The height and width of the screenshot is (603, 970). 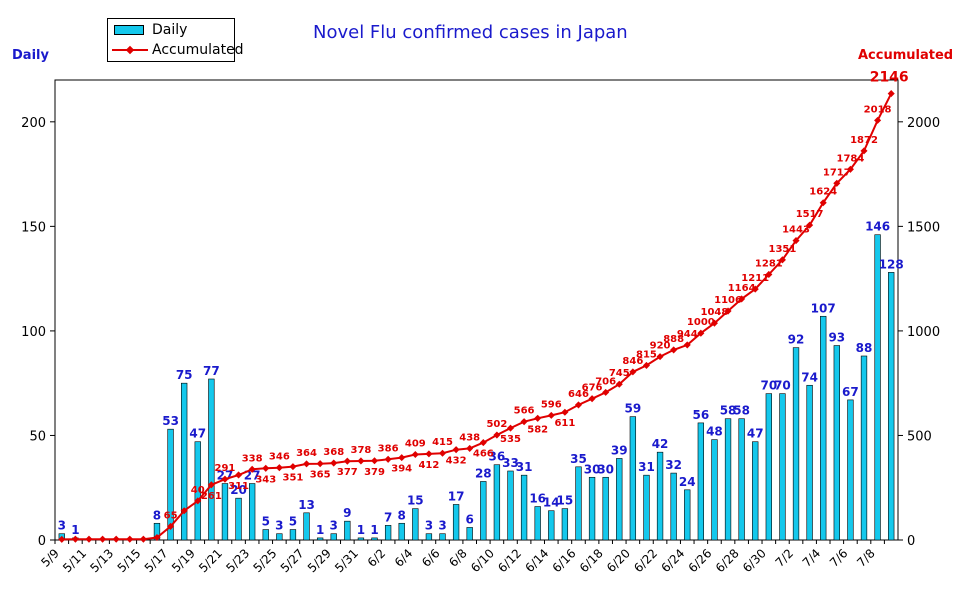 I want to click on daily-data-label: 9, so click(x=347, y=513).